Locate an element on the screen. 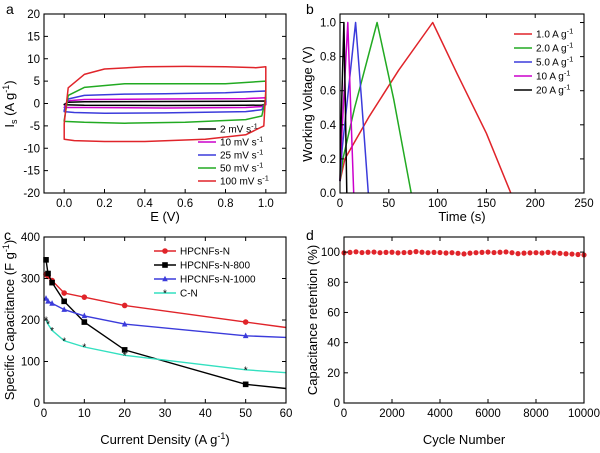  panel-b-xtick-label: 100 is located at coordinates (437, 204).